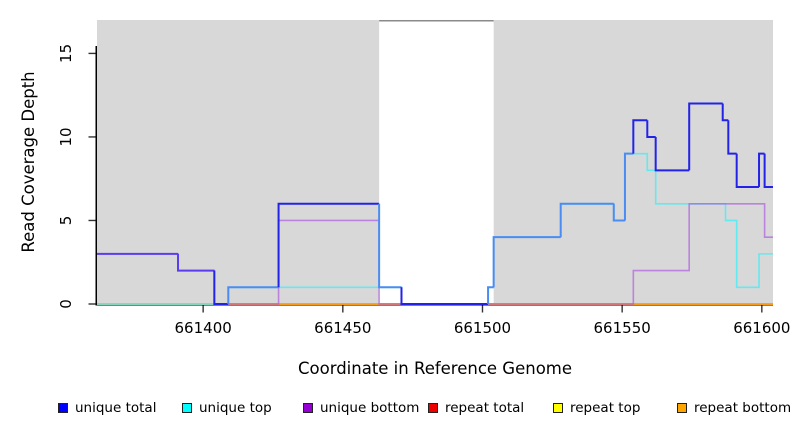  I want to click on y-tick-label: 5, so click(66, 221).